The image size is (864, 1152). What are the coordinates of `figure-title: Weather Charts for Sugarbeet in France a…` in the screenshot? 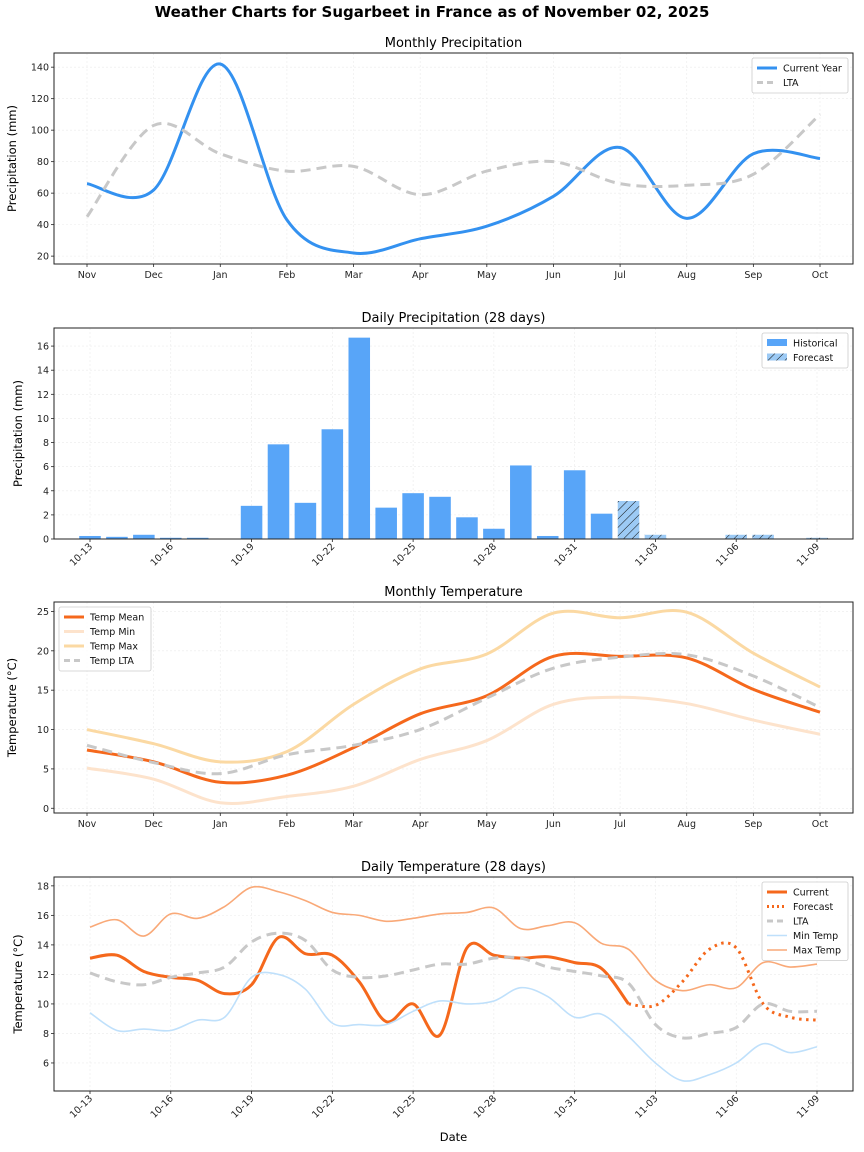 It's located at (432, 12).